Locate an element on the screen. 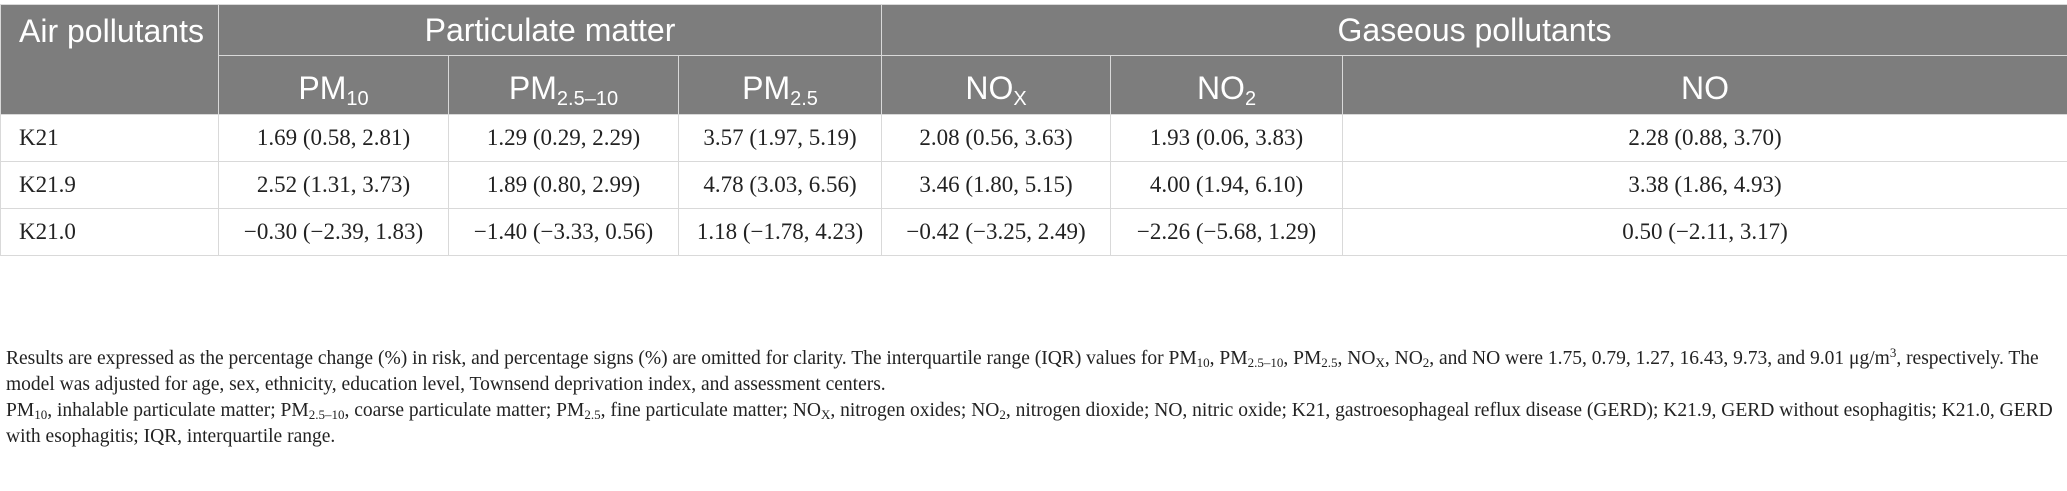  table-cell: 4.00 (1.94, 6.10) is located at coordinates (1226, 185).